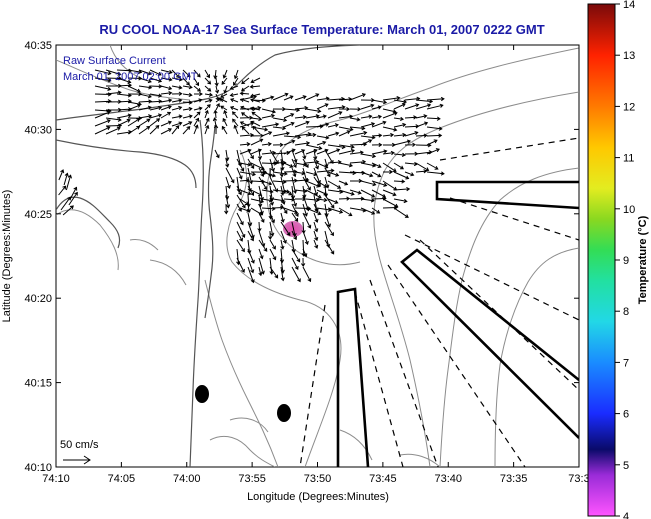 The width and height of the screenshot is (651, 519). What do you see at coordinates (578, 479) in the screenshot?
I see `x-tick-label: 73:3` at bounding box center [578, 479].